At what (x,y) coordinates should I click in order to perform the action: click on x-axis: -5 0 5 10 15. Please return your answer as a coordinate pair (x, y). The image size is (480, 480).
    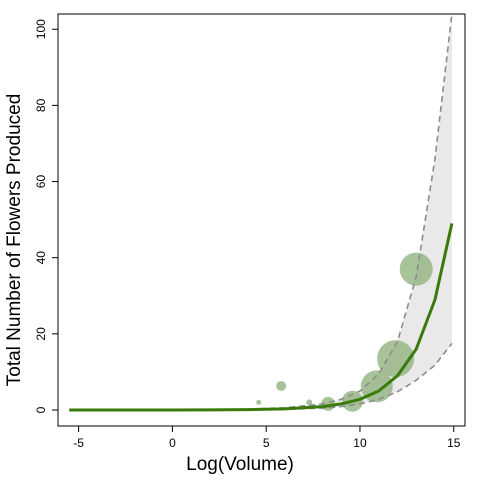
    Looking at the image, I should click on (267, 437).